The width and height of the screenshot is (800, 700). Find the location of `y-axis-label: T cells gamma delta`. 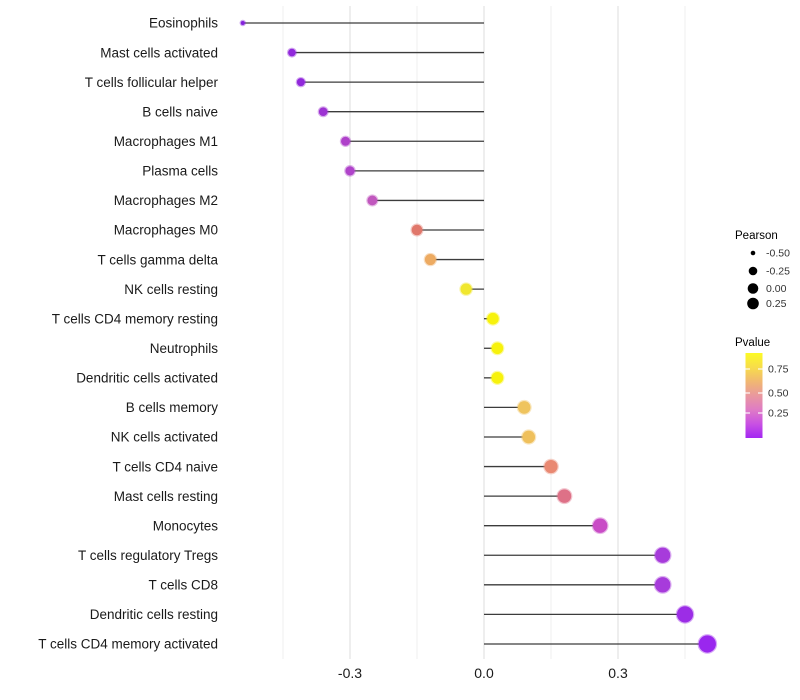

y-axis-label: T cells gamma delta is located at coordinates (157, 259).